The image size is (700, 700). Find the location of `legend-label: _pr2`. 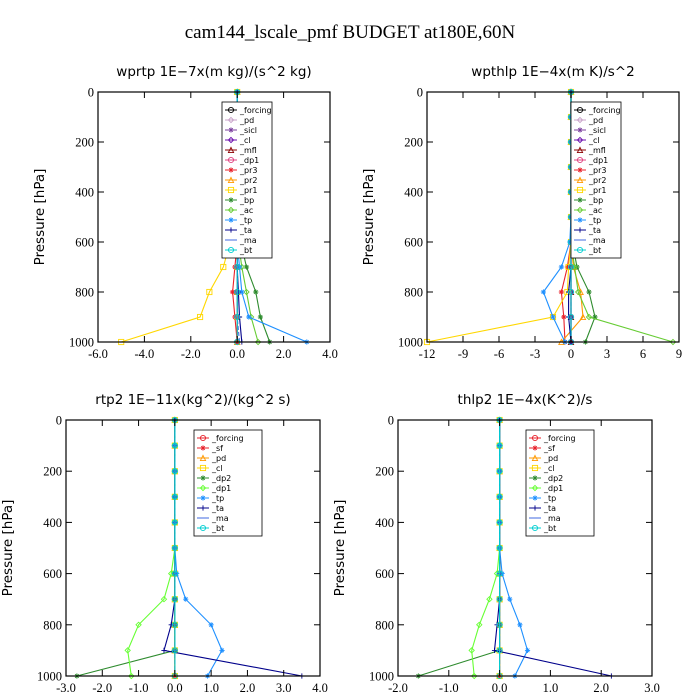

legend-label: _pr2 is located at coordinates (248, 180).